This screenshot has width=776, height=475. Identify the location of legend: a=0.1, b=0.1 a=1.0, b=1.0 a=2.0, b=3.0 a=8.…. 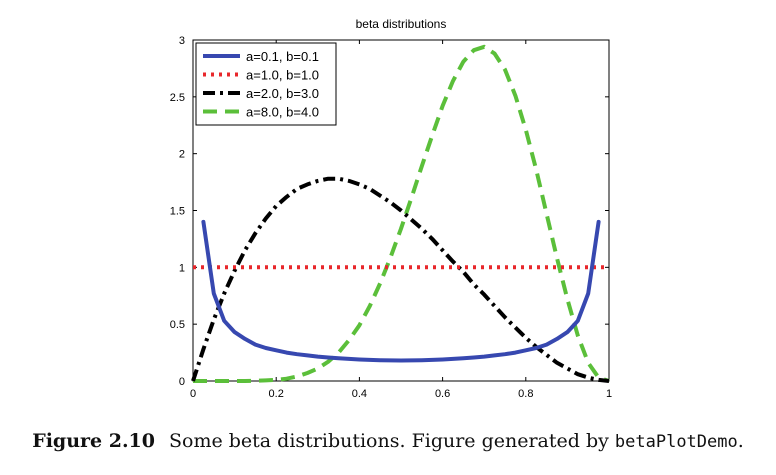
(266, 84).